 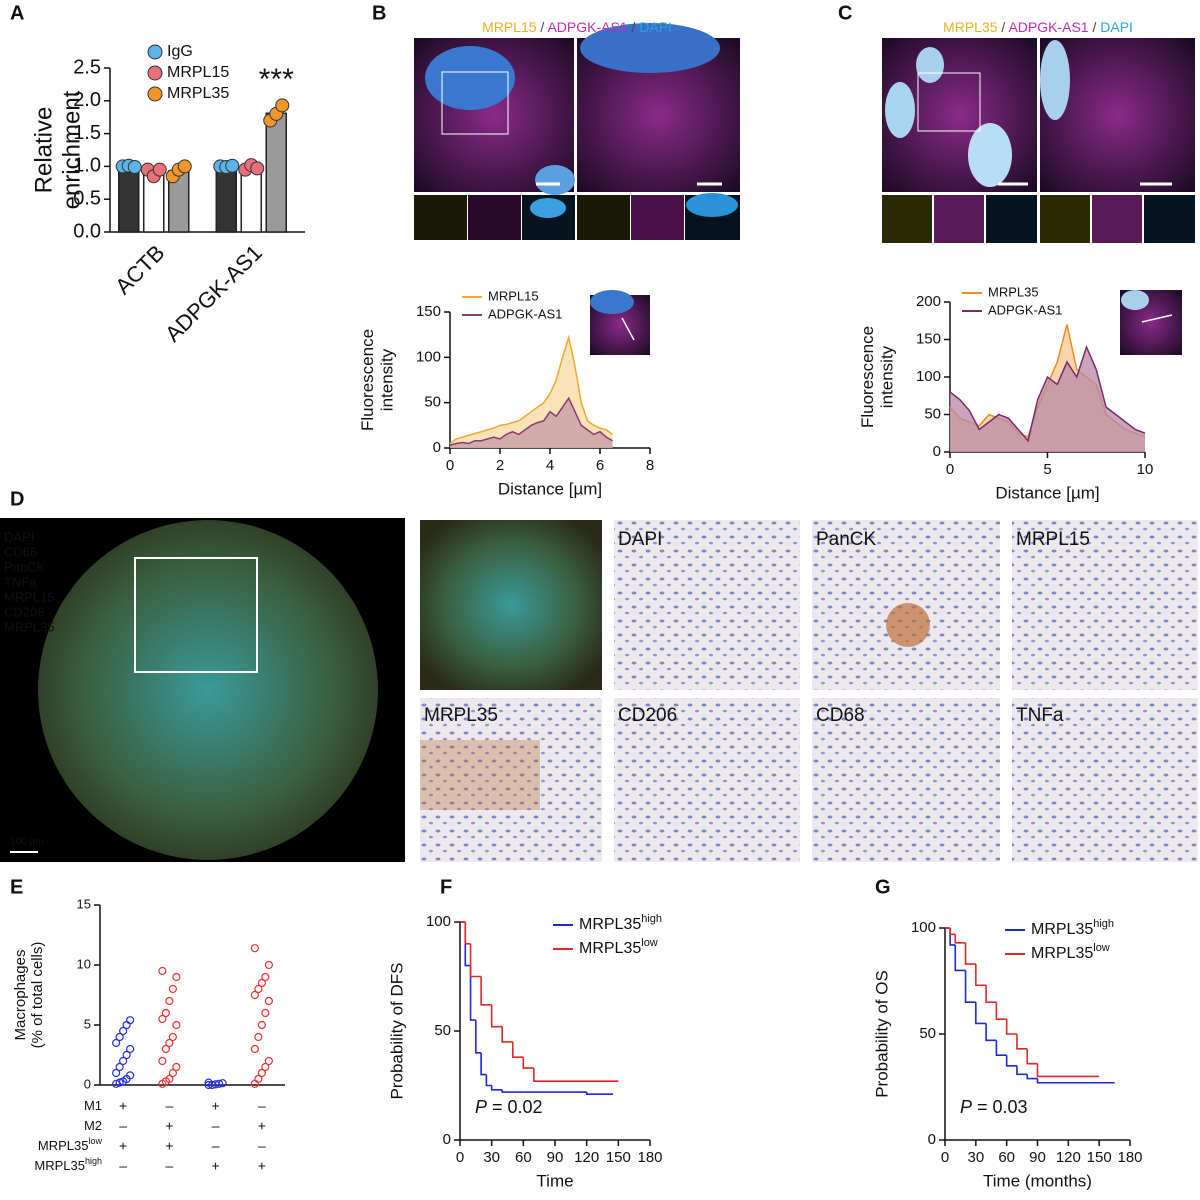 I want to click on x-tick-label: 6, so click(x=600, y=465).